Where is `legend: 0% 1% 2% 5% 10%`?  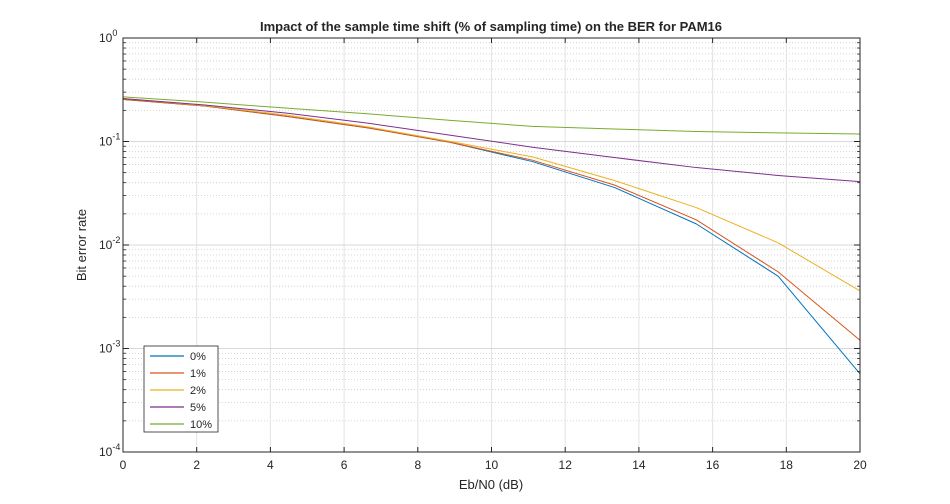
legend: 0% 1% 2% 5% 10% is located at coordinates (181, 389).